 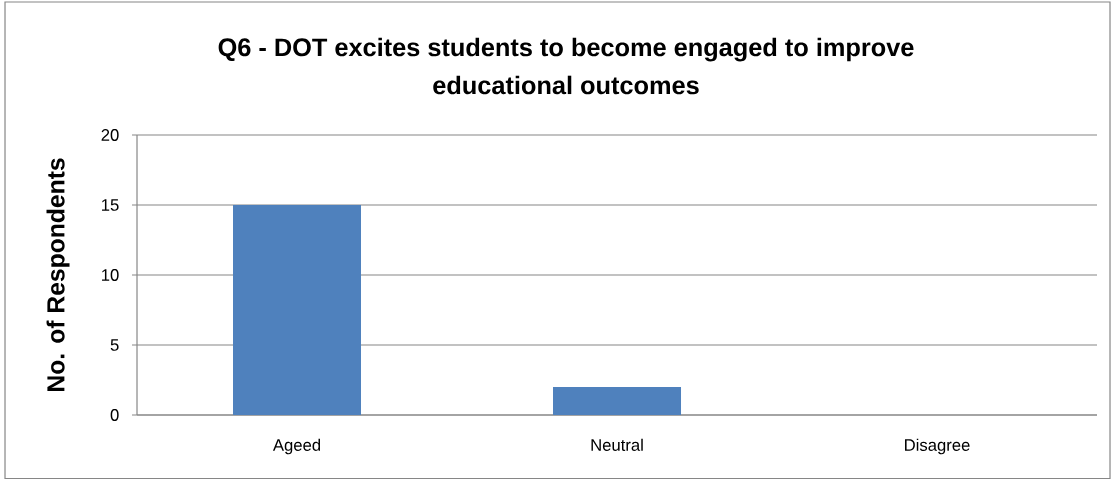 I want to click on y-axis-title: No. of Respondents, so click(x=58, y=274).